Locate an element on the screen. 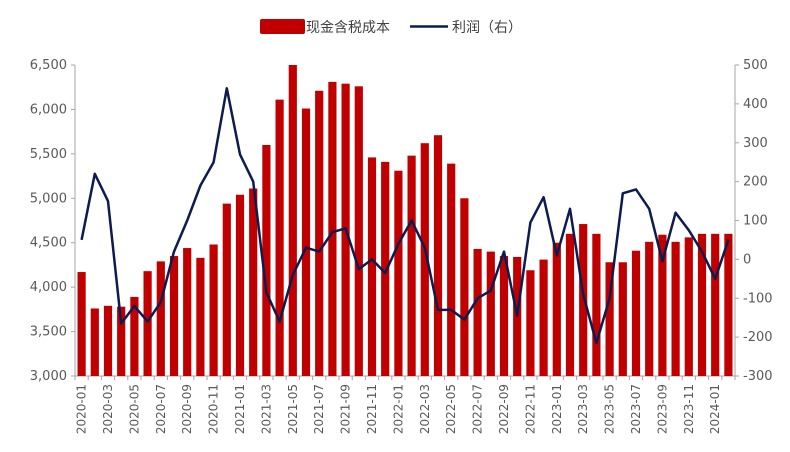 The image size is (790, 452). y-right-tick-label: 100 is located at coordinates (755, 221).